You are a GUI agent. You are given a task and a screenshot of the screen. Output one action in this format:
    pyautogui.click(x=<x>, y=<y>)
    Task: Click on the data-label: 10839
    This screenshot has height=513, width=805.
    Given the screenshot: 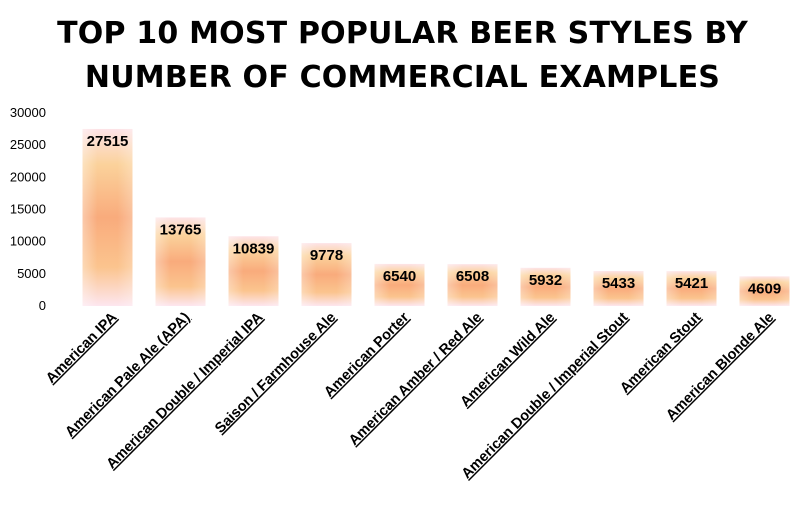 What is the action you would take?
    pyautogui.click(x=254, y=248)
    